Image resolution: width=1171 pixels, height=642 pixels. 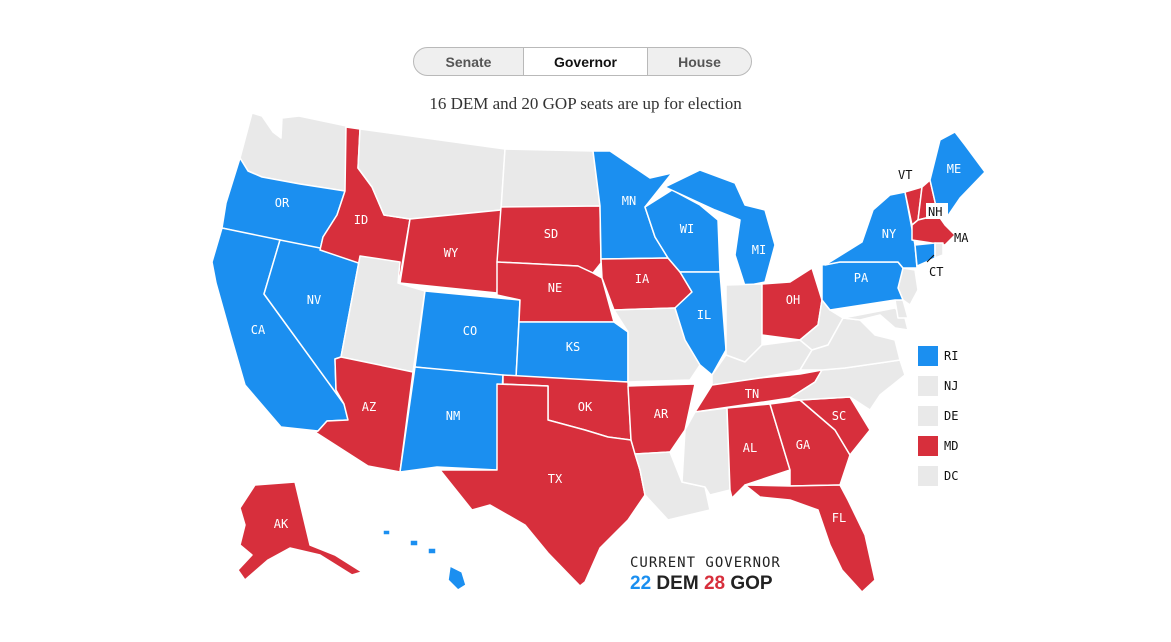 What do you see at coordinates (961, 238) in the screenshot?
I see `map-label-MA: MA` at bounding box center [961, 238].